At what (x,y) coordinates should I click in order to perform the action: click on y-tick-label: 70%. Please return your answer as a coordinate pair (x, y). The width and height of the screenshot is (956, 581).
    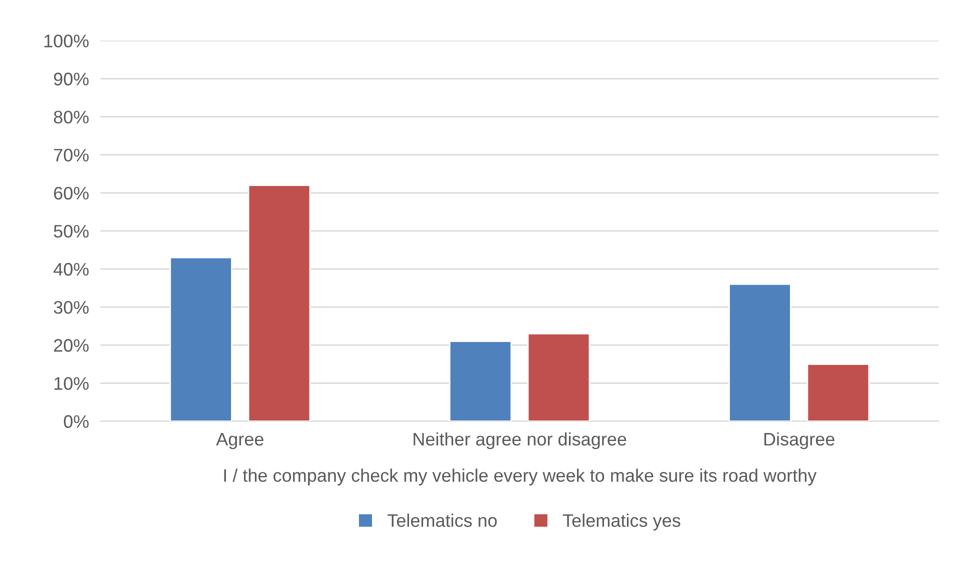
    Looking at the image, I should click on (71, 155).